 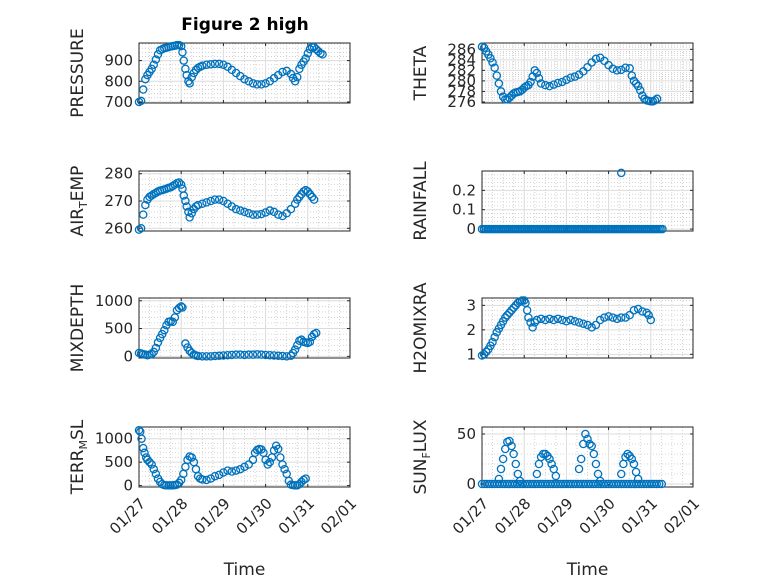 I want to click on y-axis-label-tail: LUX, so click(x=421, y=435).